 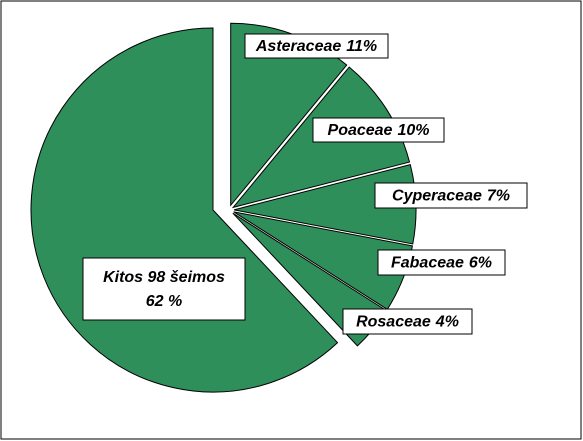 What do you see at coordinates (447, 322) in the screenshot?
I see `value-label: 4%` at bounding box center [447, 322].